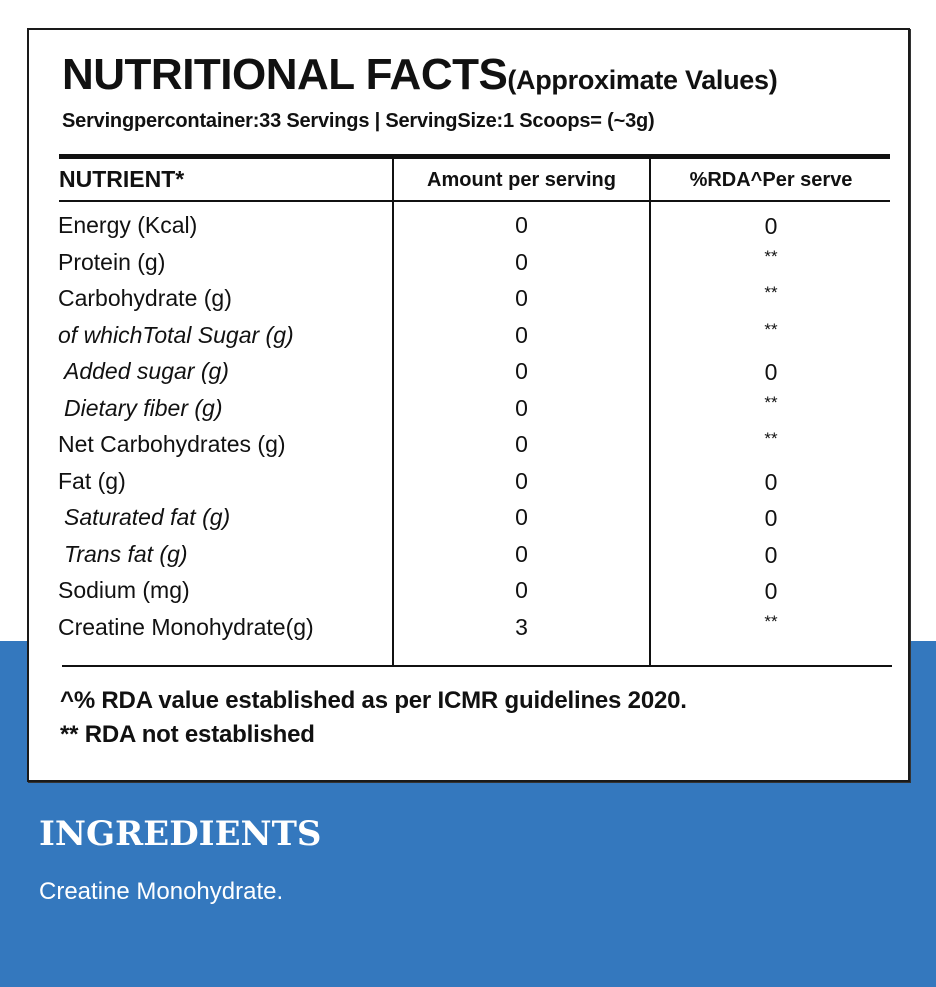 This screenshot has width=936, height=987. Describe the element at coordinates (124, 590) in the screenshot. I see `nutrient-name: Sodium (mg)` at that location.